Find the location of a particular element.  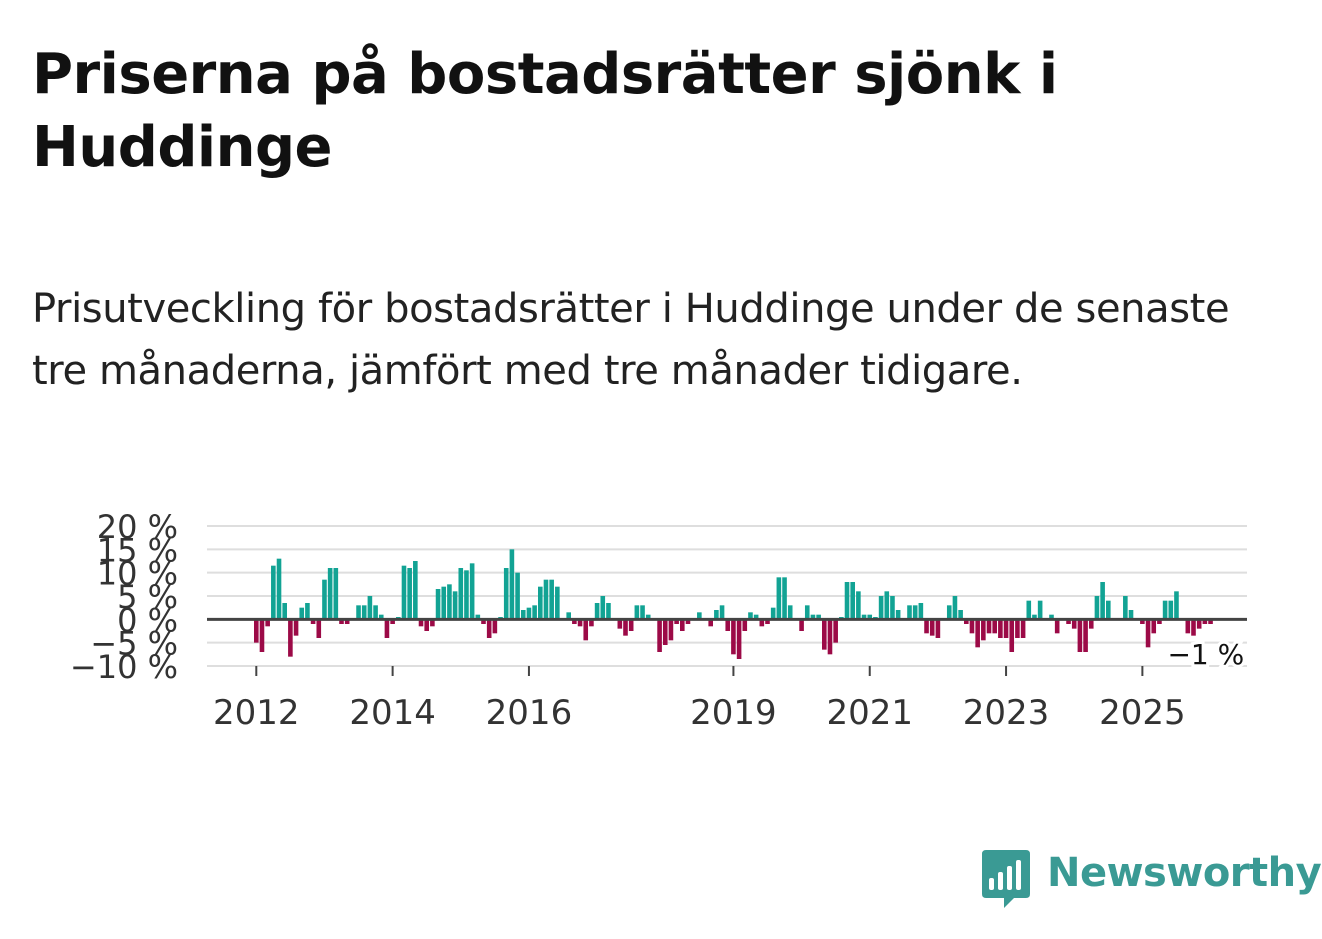

grid-lines is located at coordinates (727, 596).